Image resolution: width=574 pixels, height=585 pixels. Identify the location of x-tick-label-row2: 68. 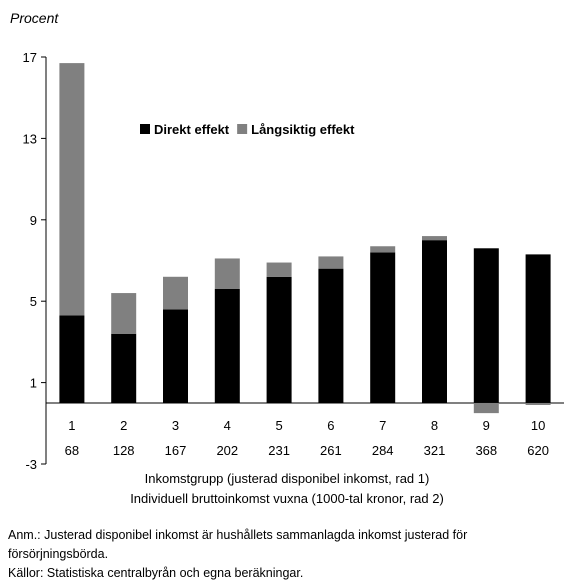
(72, 450).